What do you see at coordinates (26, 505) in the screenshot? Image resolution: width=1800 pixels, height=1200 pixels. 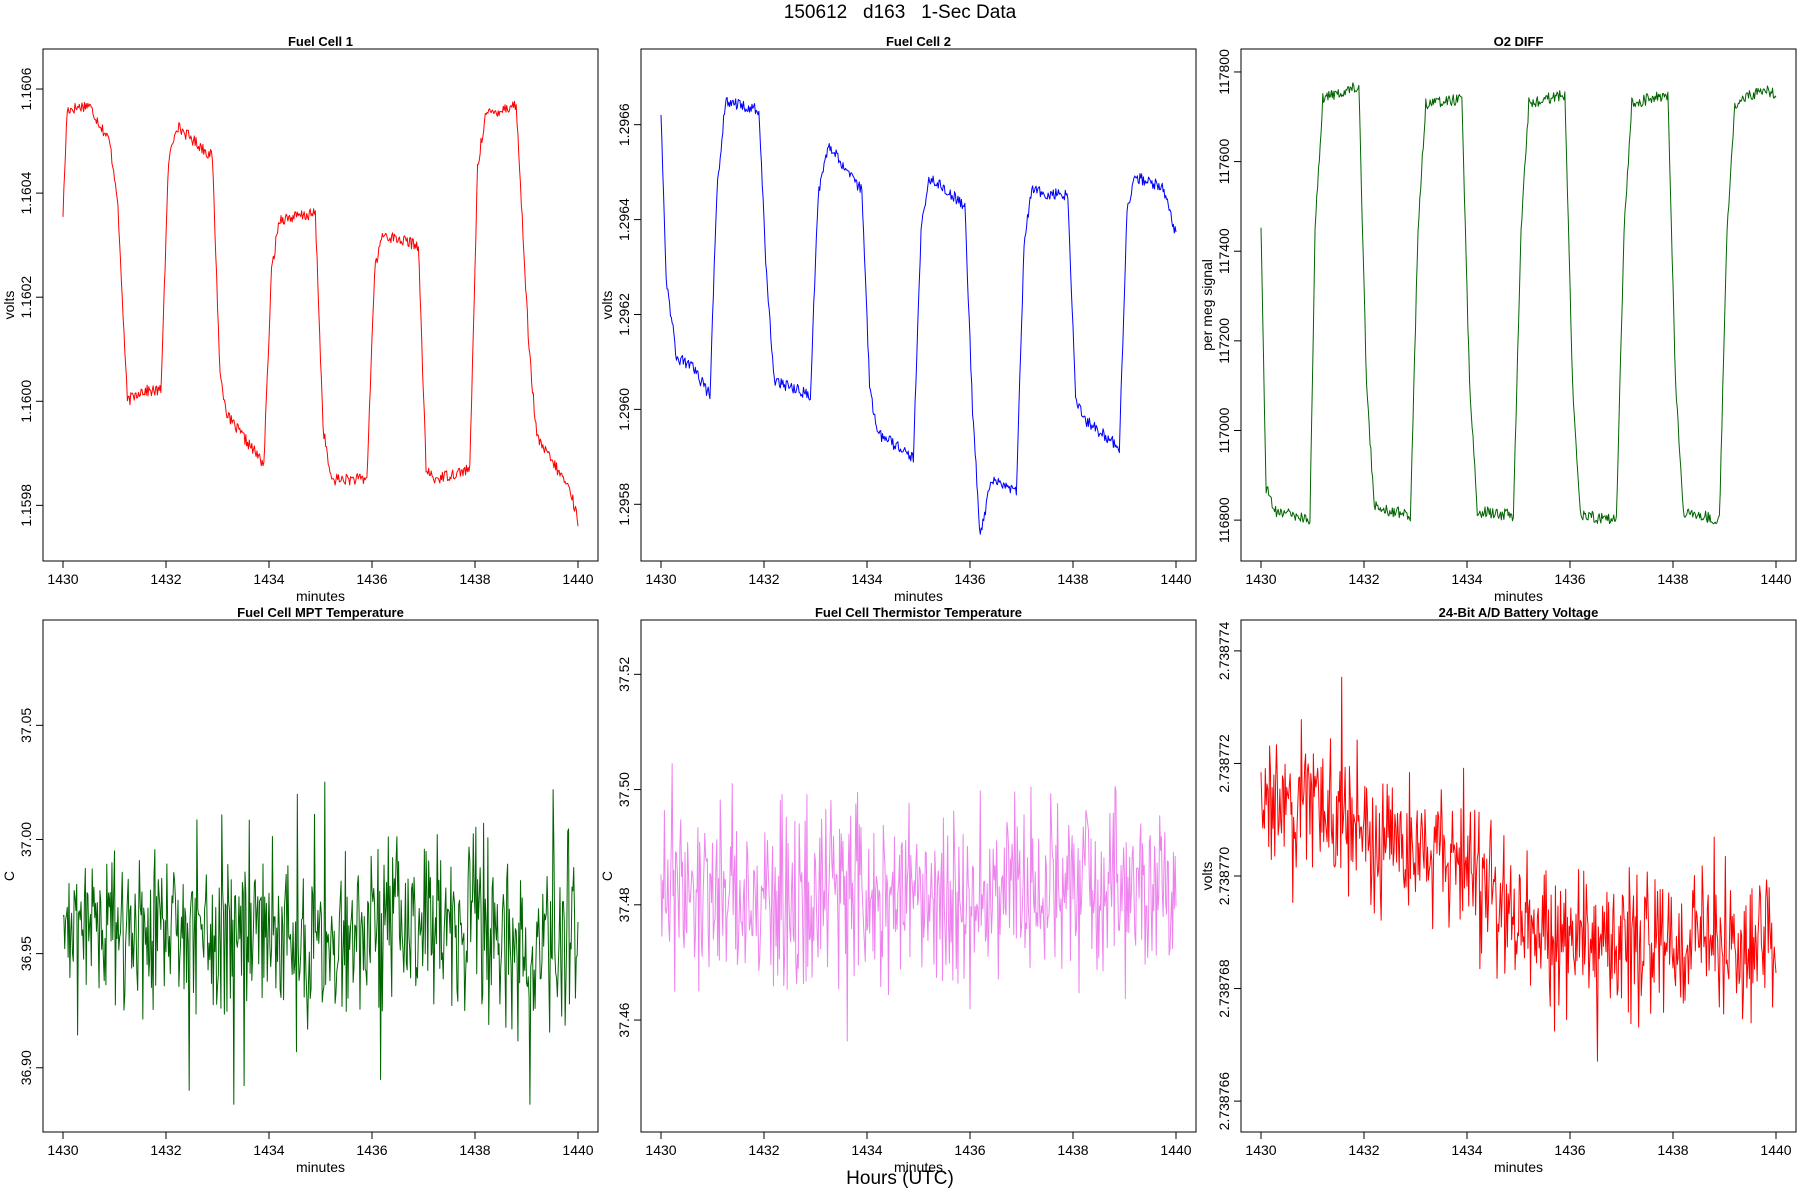 I see `y-tick-label: 1.1598` at bounding box center [26, 505].